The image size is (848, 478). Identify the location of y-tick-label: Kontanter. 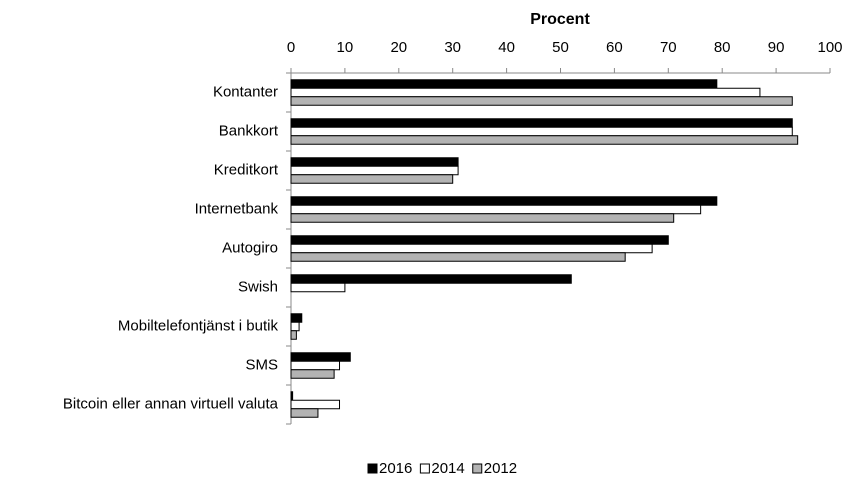
(245, 91).